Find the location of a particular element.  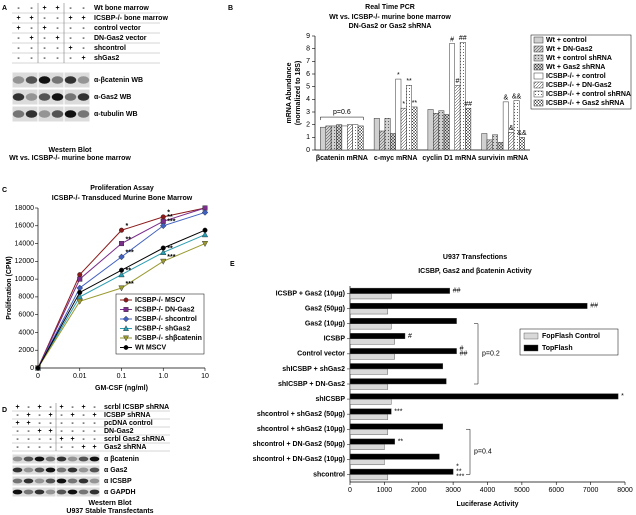

x-tick-label: 7000 is located at coordinates (591, 490).